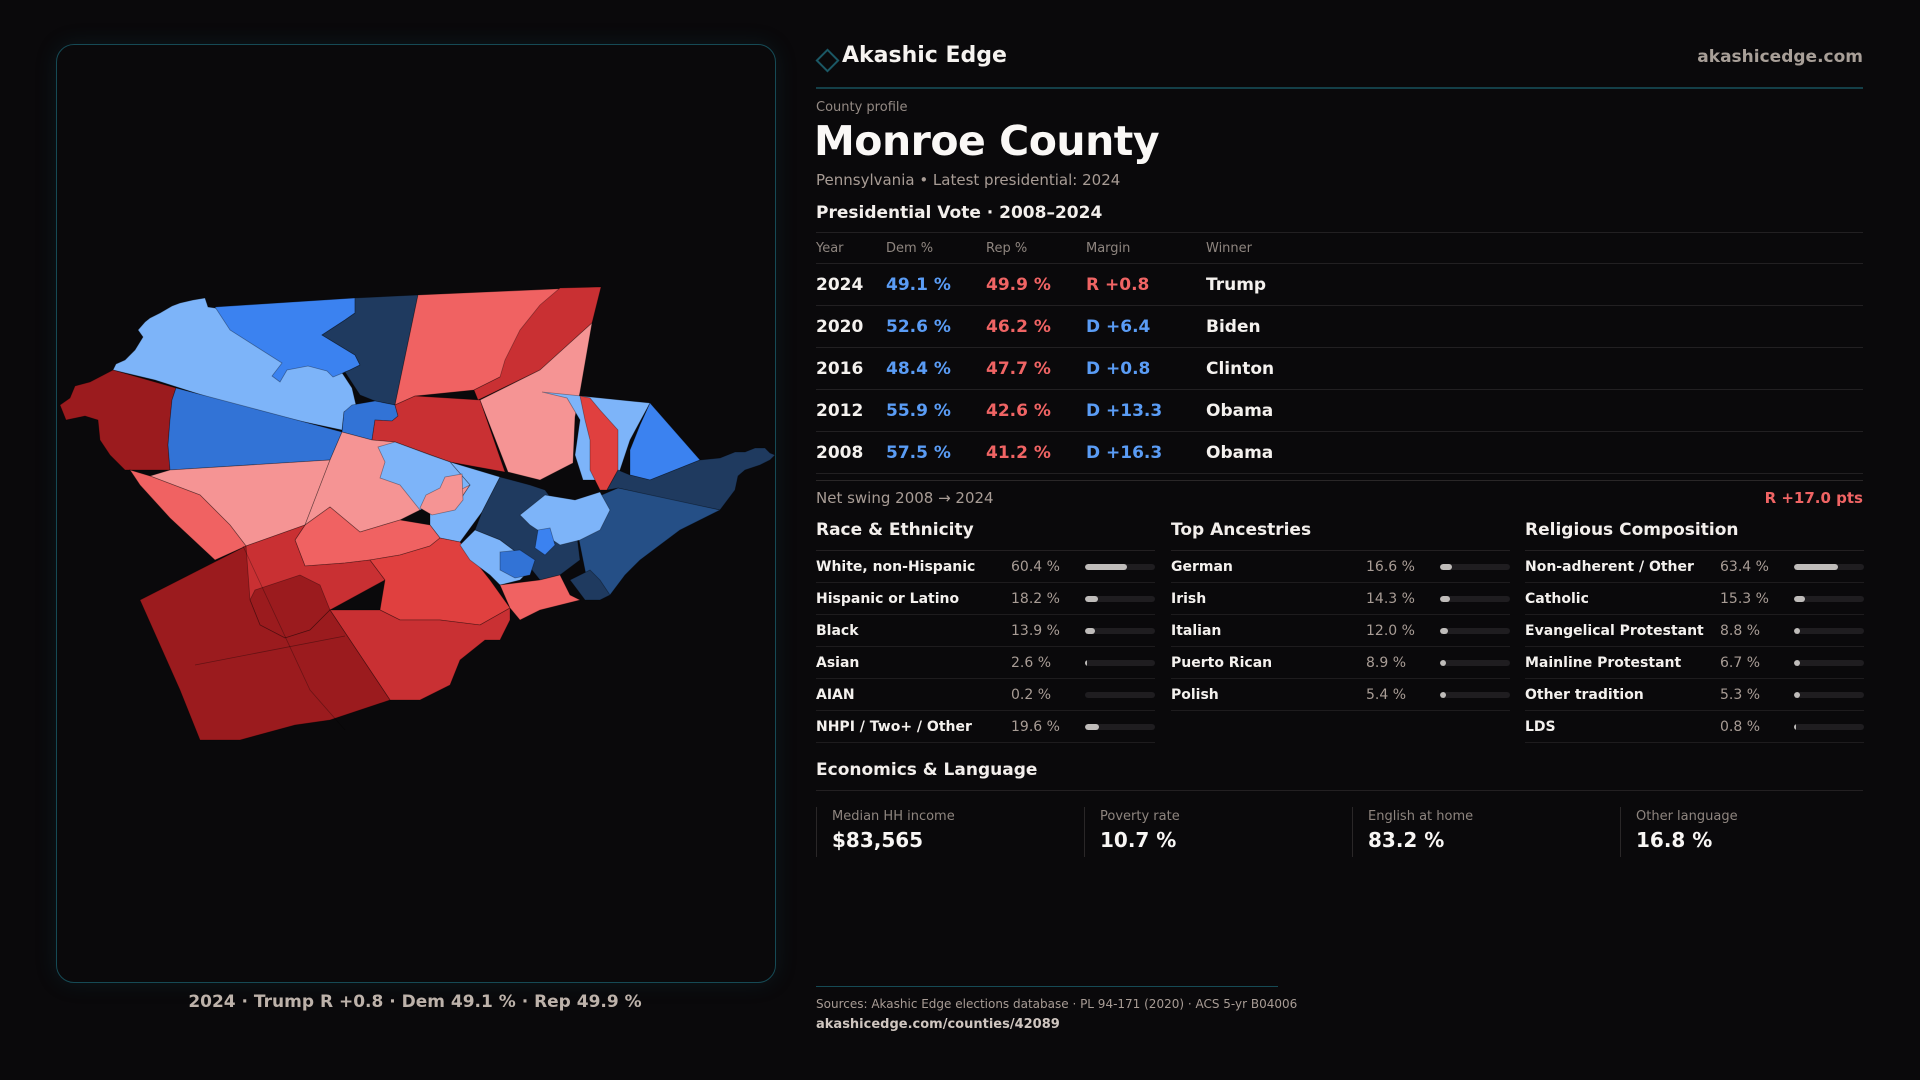 This screenshot has height=1080, width=1920. I want to click on item-value: 0.8 %, so click(1740, 726).